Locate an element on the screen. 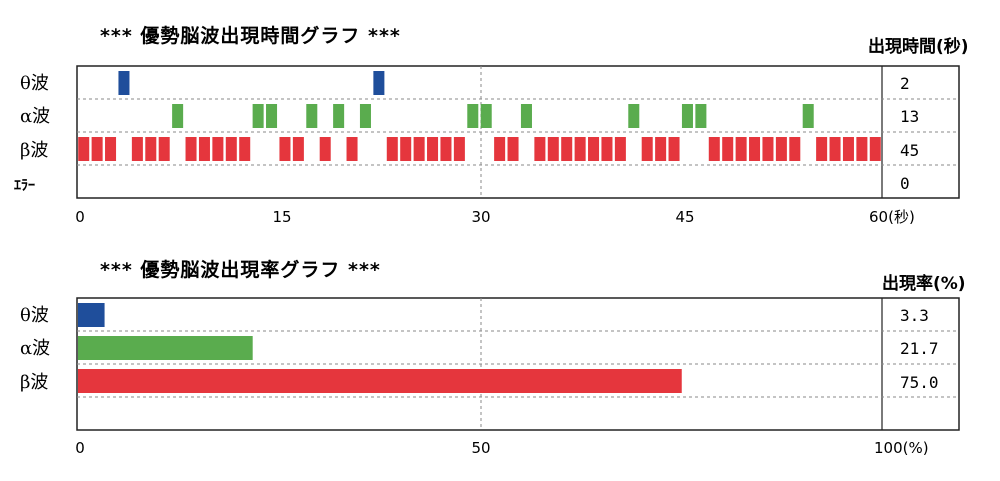 This screenshot has height=481, width=1000. rate-tick: 0 is located at coordinates (80, 448).